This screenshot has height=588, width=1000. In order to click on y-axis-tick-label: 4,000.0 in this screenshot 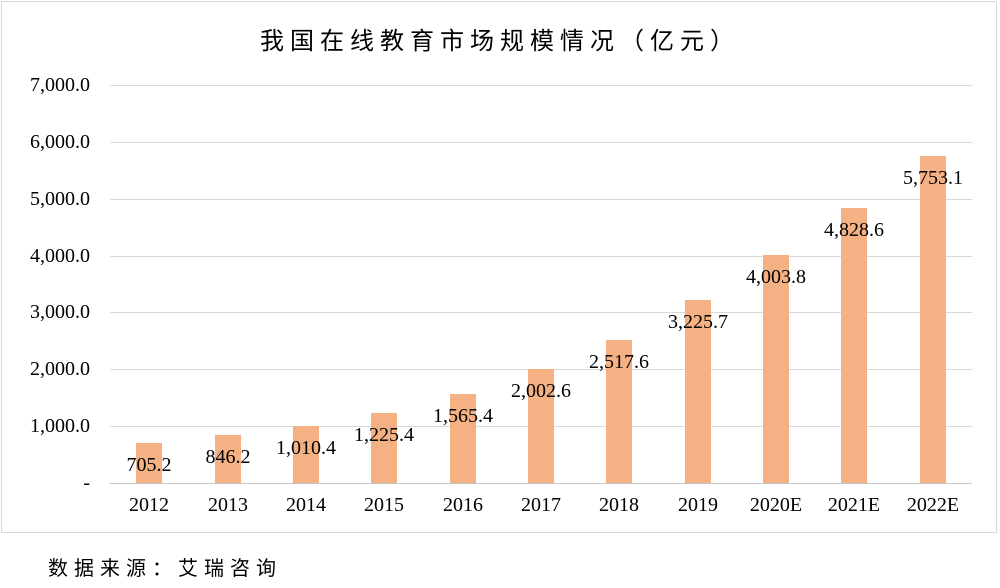, I will do `click(60, 256)`.